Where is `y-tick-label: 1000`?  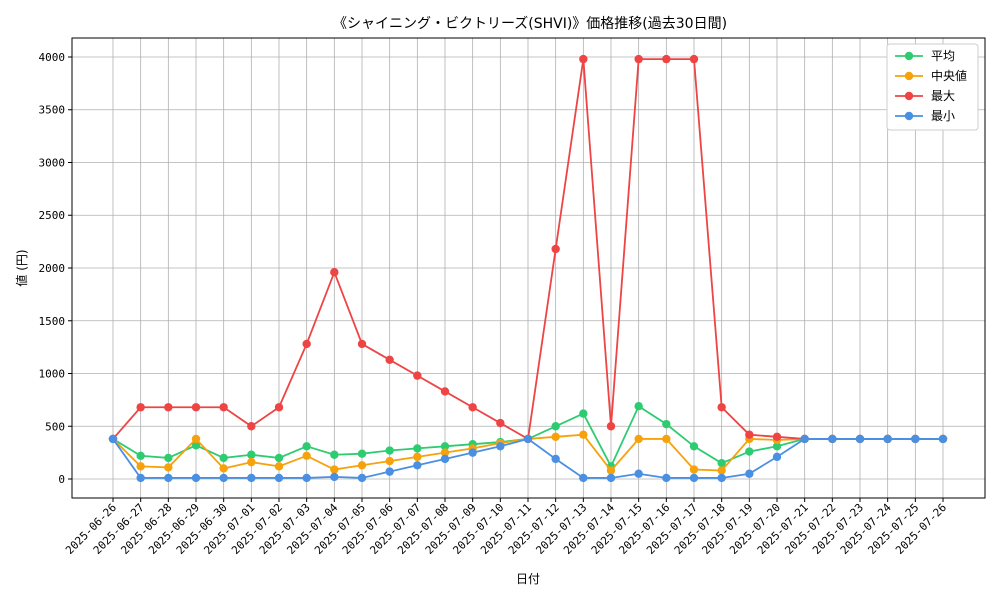 y-tick-label: 1000 is located at coordinates (52, 374).